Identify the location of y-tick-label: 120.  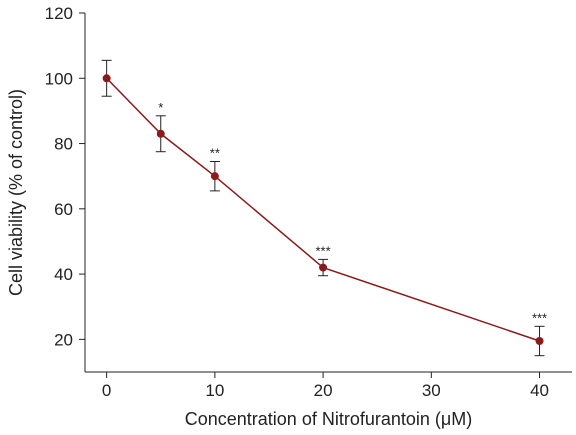
(59, 13).